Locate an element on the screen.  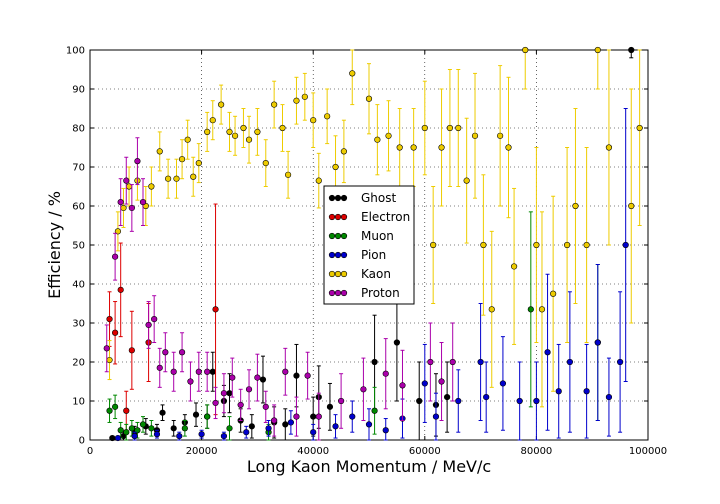
y-tick-label: 10 is located at coordinates (78, 402).